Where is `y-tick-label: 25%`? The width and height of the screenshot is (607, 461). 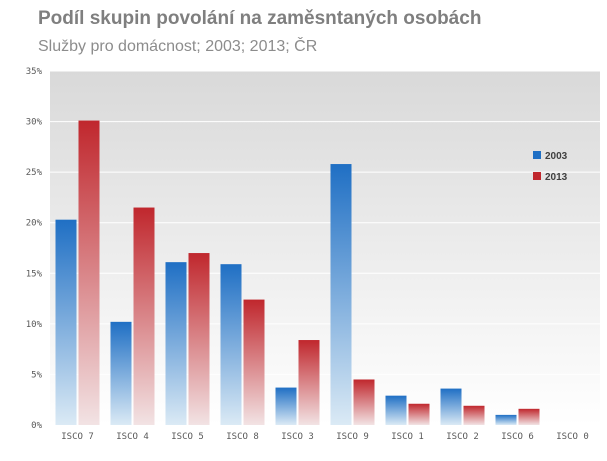 y-tick-label: 25% is located at coordinates (34, 173).